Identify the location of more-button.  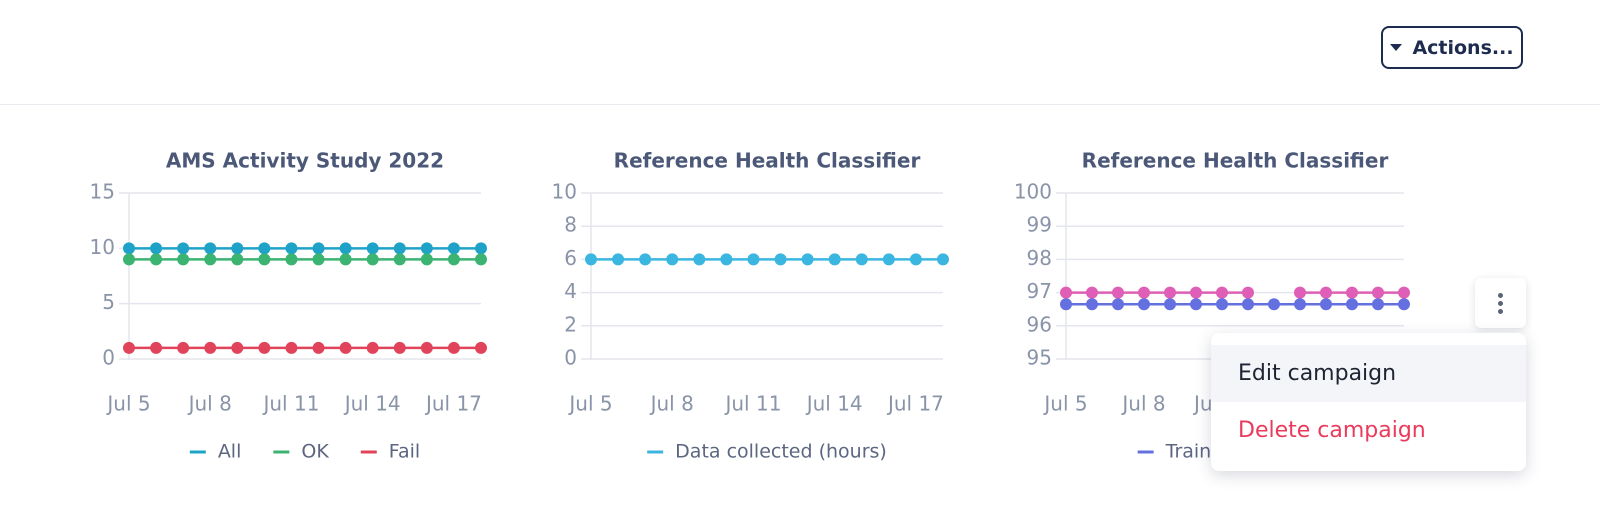
(1500, 303).